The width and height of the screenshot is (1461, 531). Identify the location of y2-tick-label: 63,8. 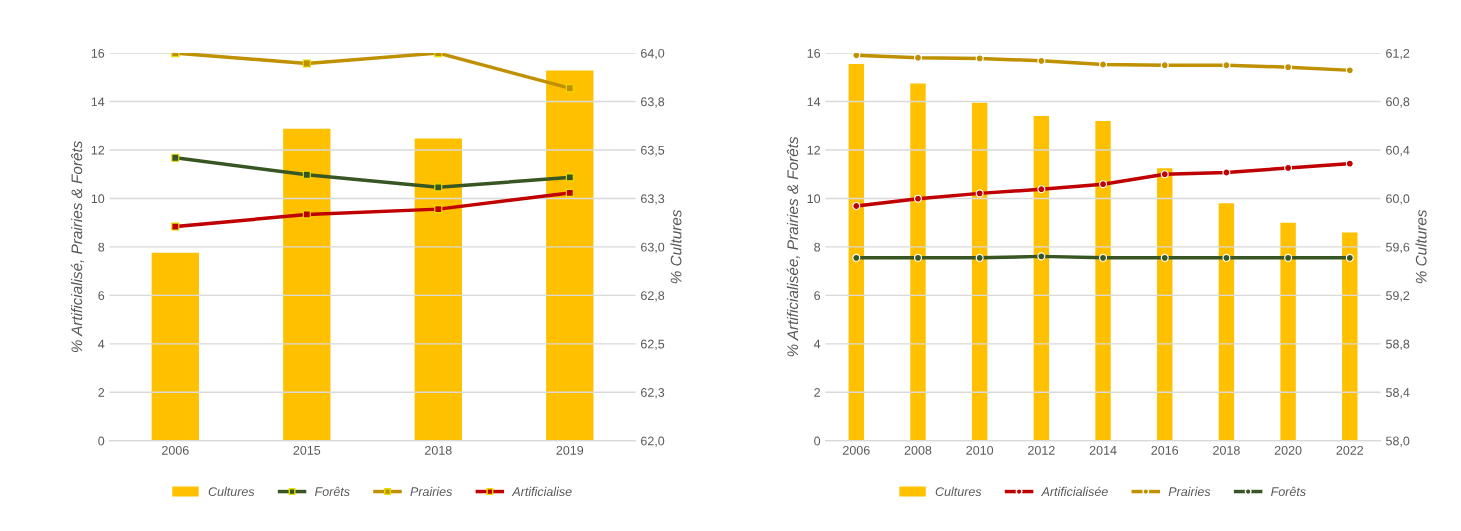
(653, 102).